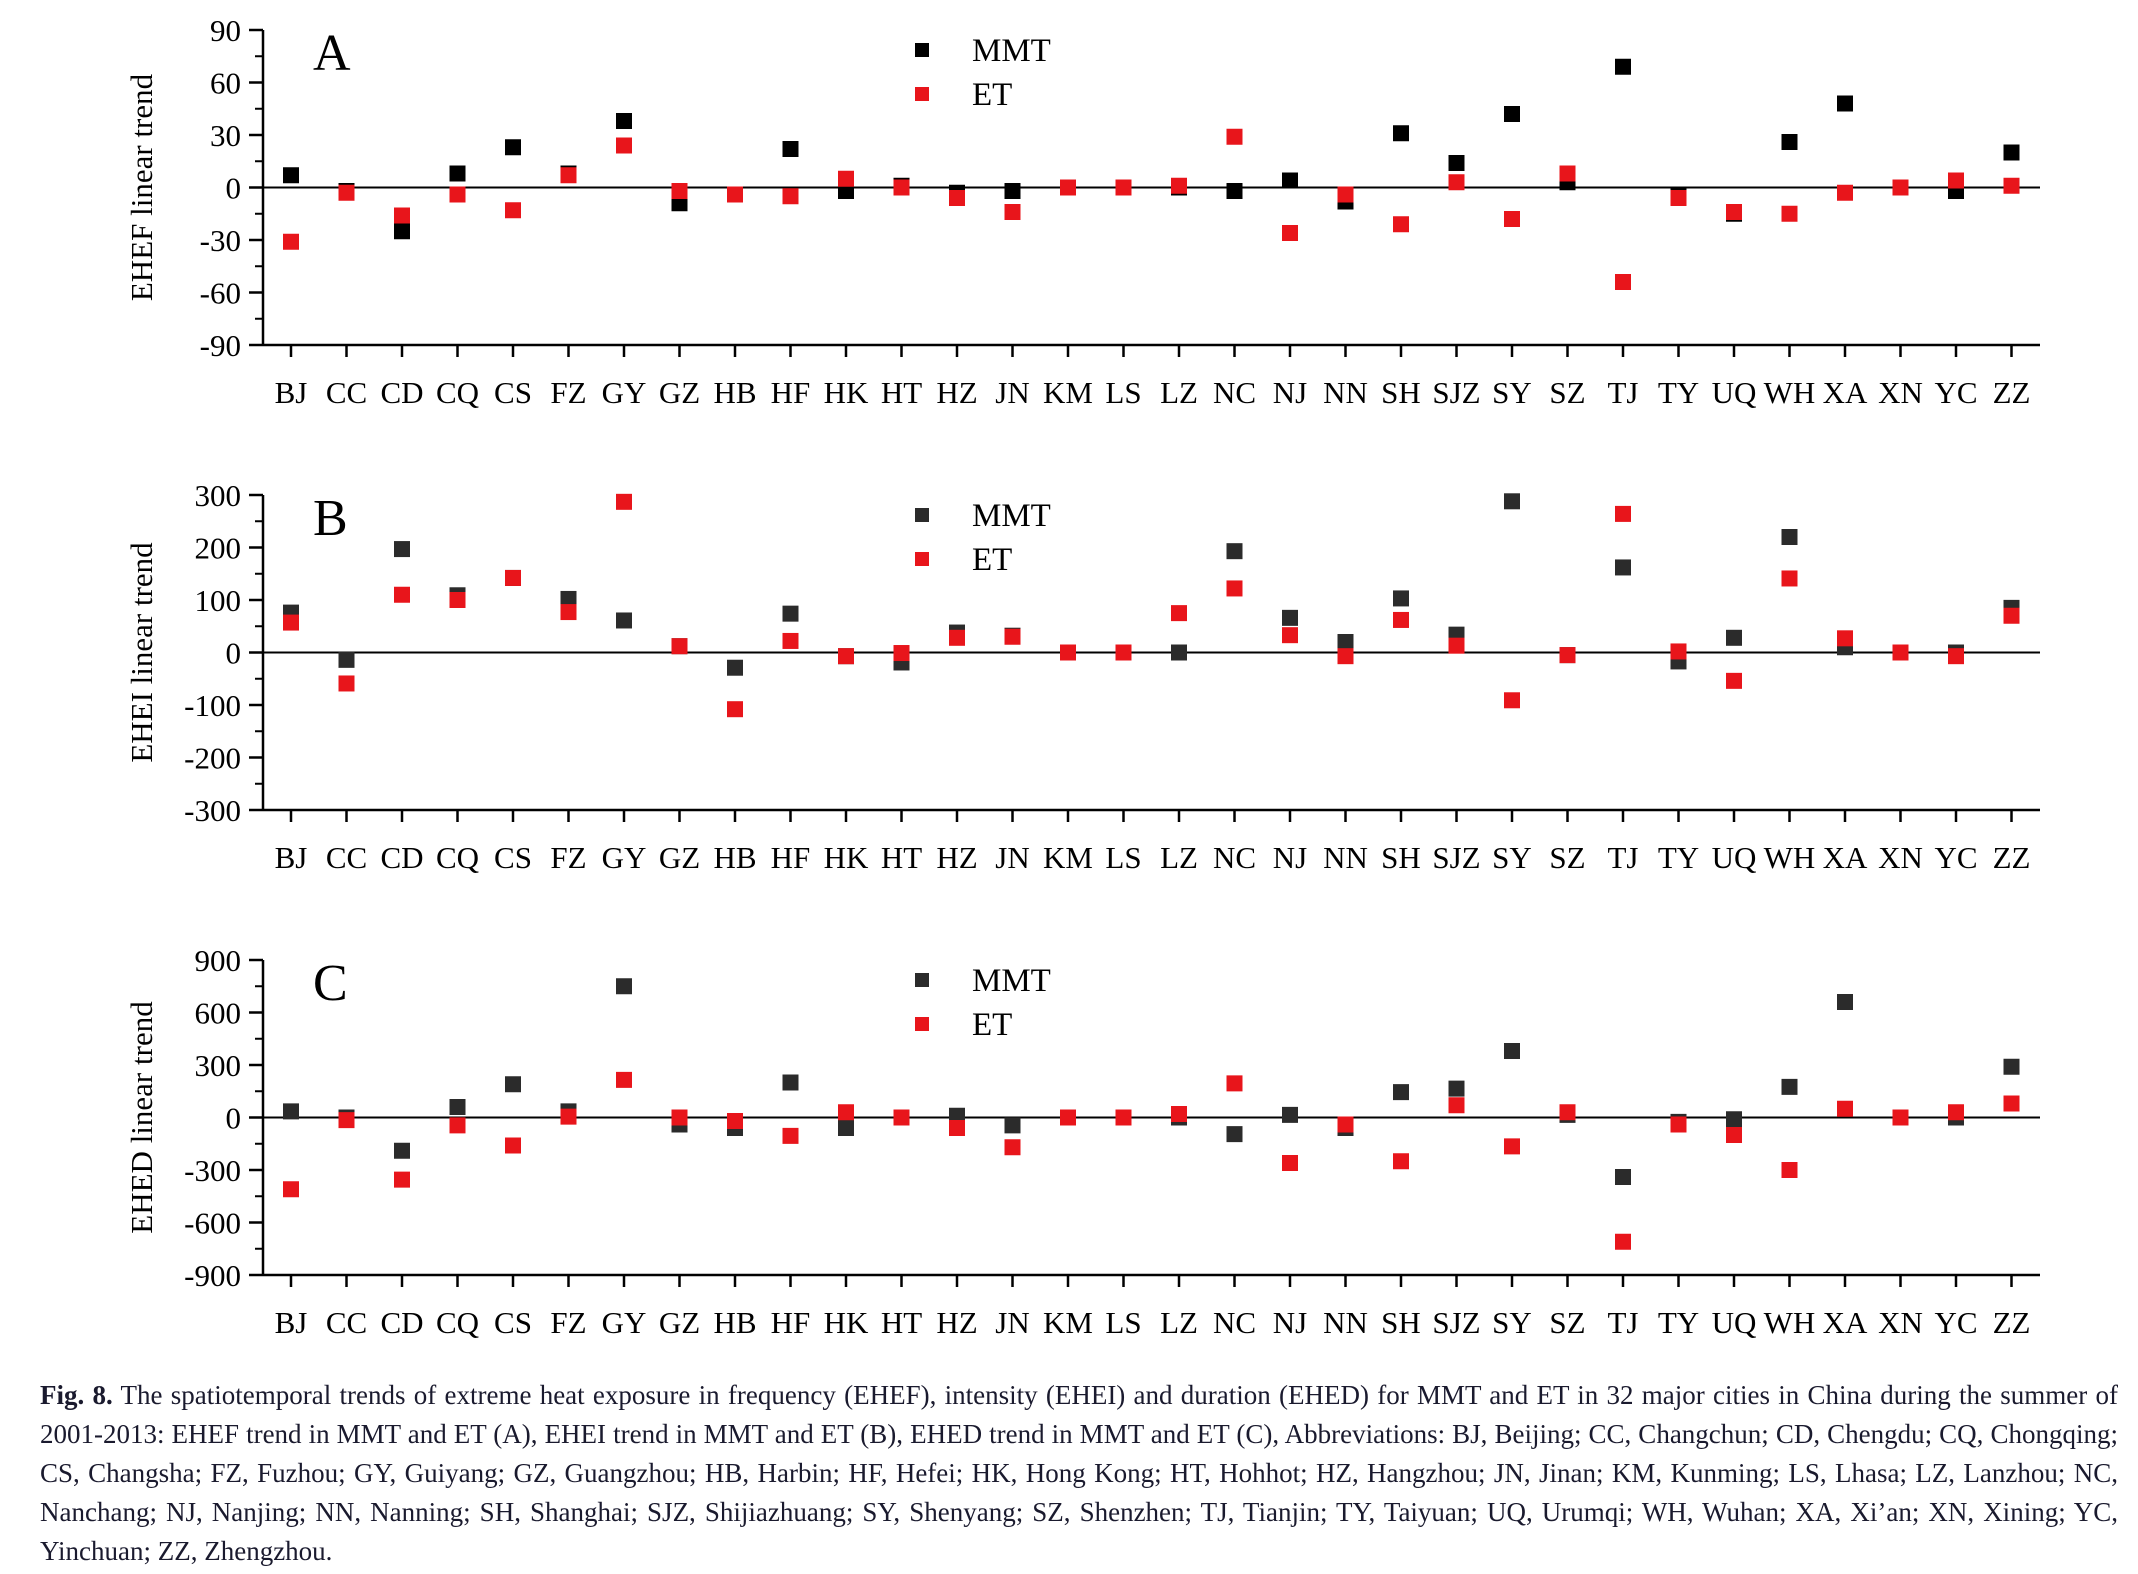  I want to click on panel-c-x-tick-label: HT, so click(901, 1322).